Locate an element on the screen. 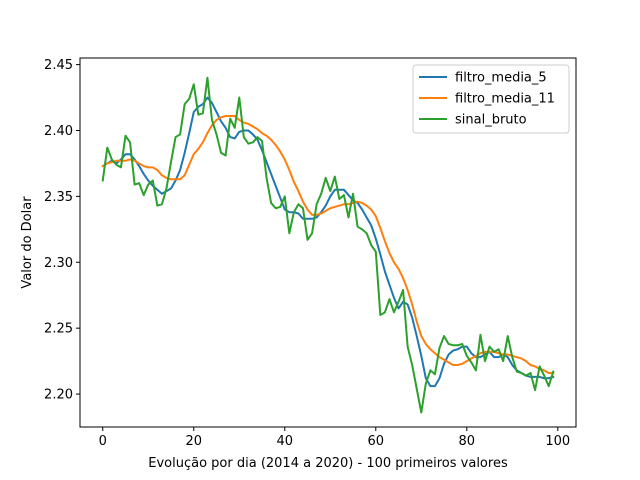  x-tick-label: 100 is located at coordinates (557, 441).